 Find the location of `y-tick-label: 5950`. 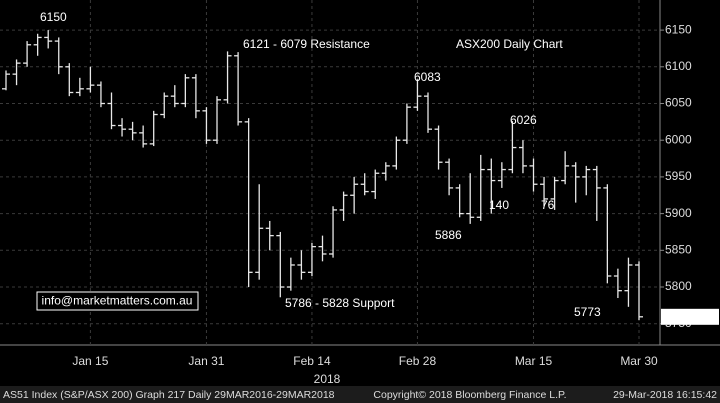

y-tick-label: 5950 is located at coordinates (678, 176).